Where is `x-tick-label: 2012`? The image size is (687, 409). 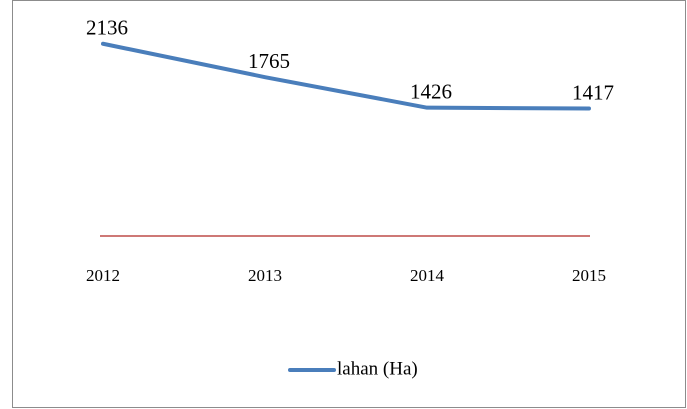 x-tick-label: 2012 is located at coordinates (103, 275).